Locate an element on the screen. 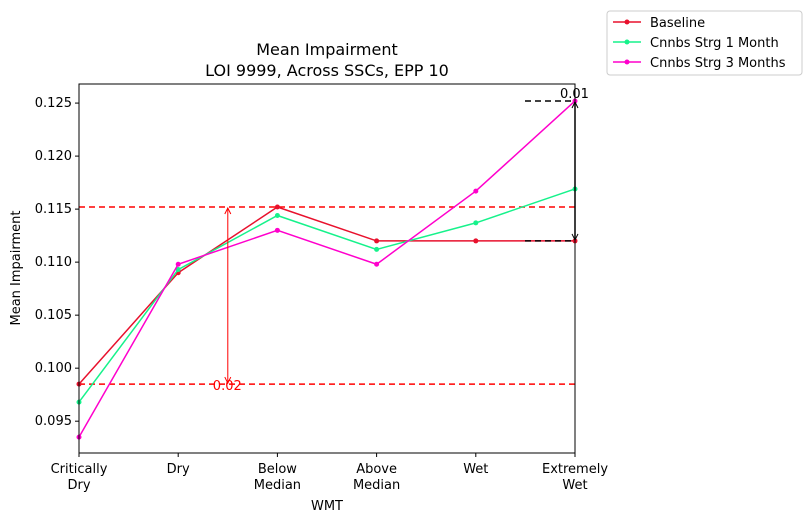 The width and height of the screenshot is (811, 523). x-axis-title: WMT is located at coordinates (327, 506).